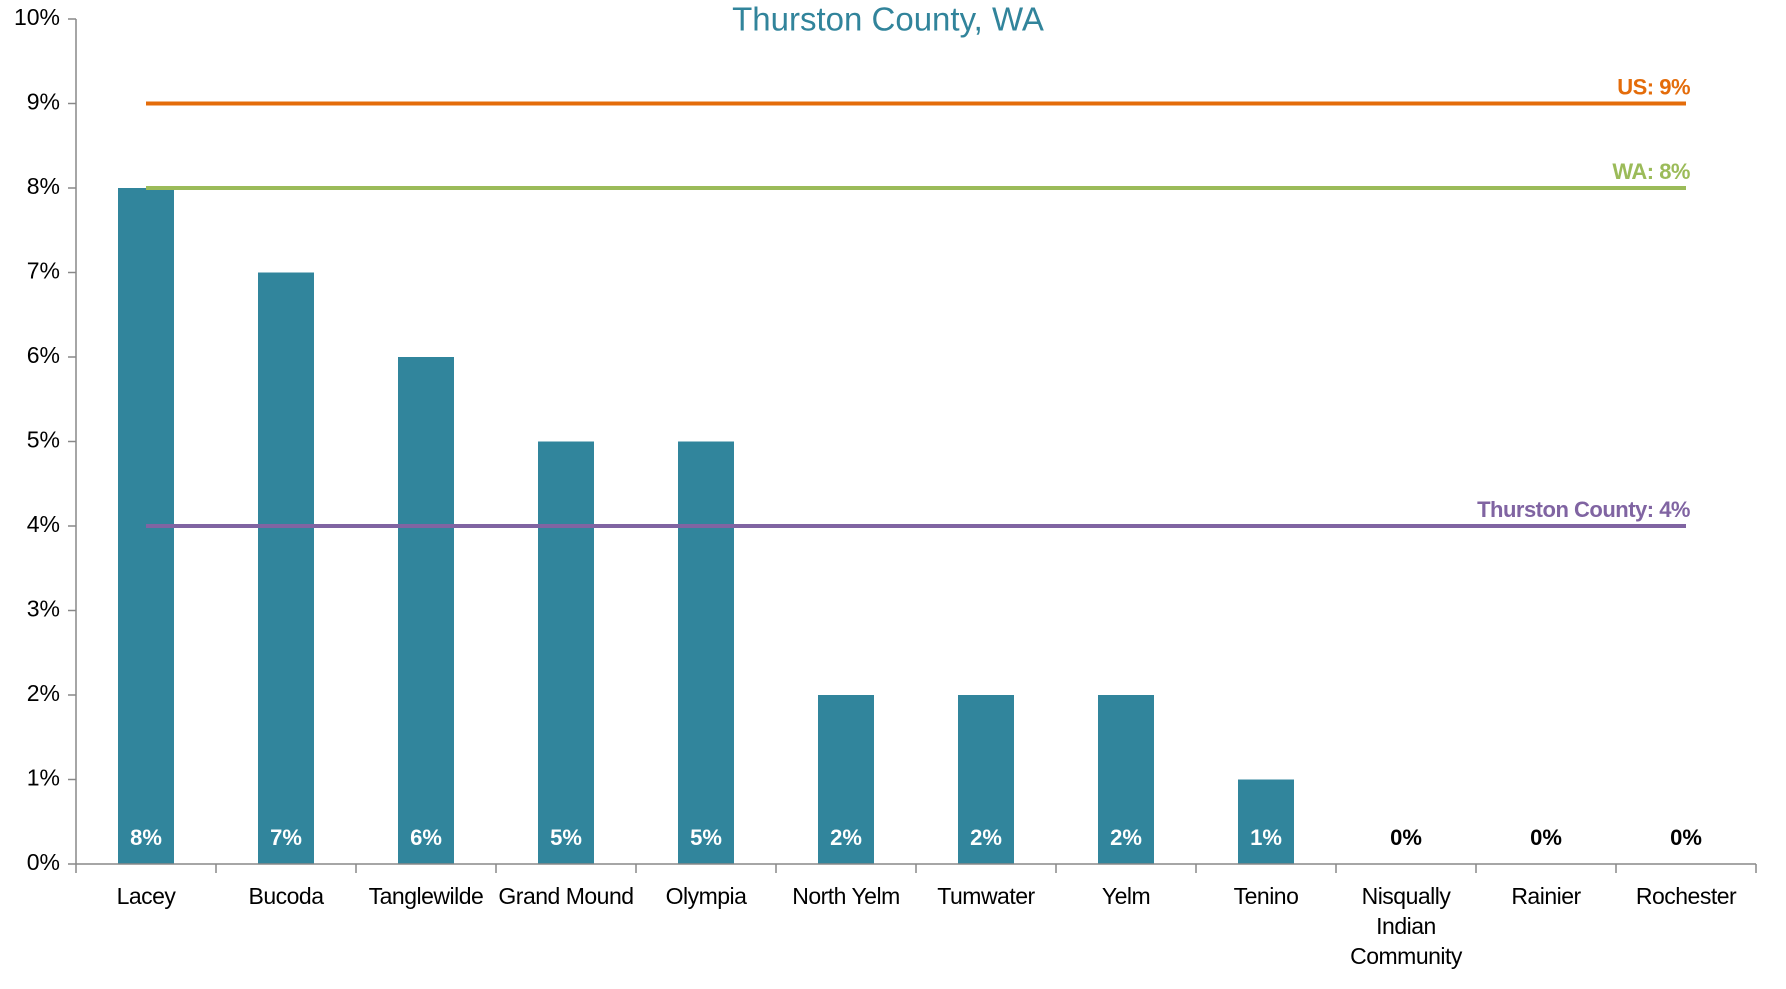 This screenshot has height=989, width=1786. I want to click on x-tick-label: Nisqually Indian Community, so click(1406, 926).